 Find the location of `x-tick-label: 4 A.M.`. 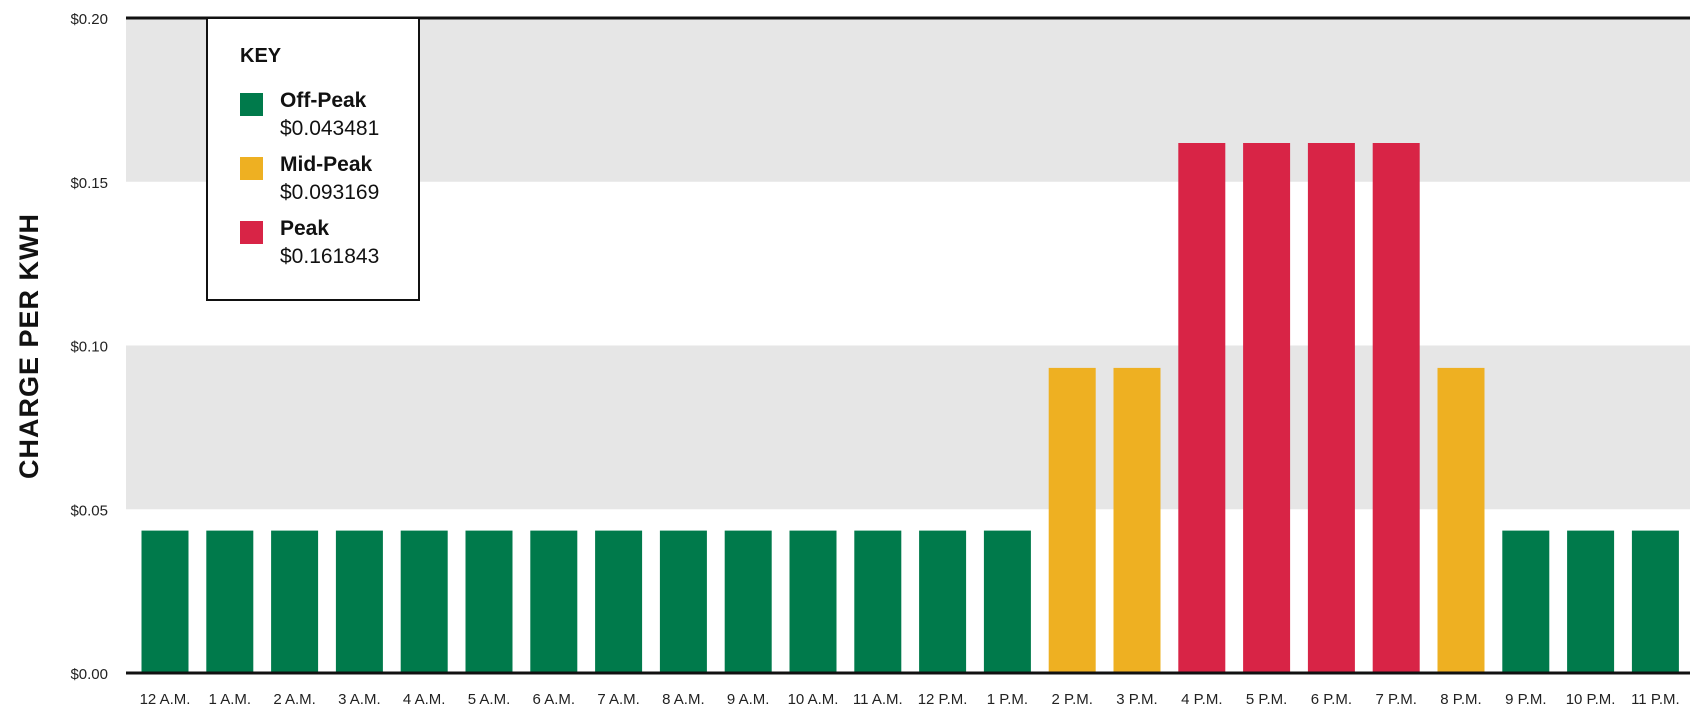

x-tick-label: 4 A.M. is located at coordinates (424, 699).